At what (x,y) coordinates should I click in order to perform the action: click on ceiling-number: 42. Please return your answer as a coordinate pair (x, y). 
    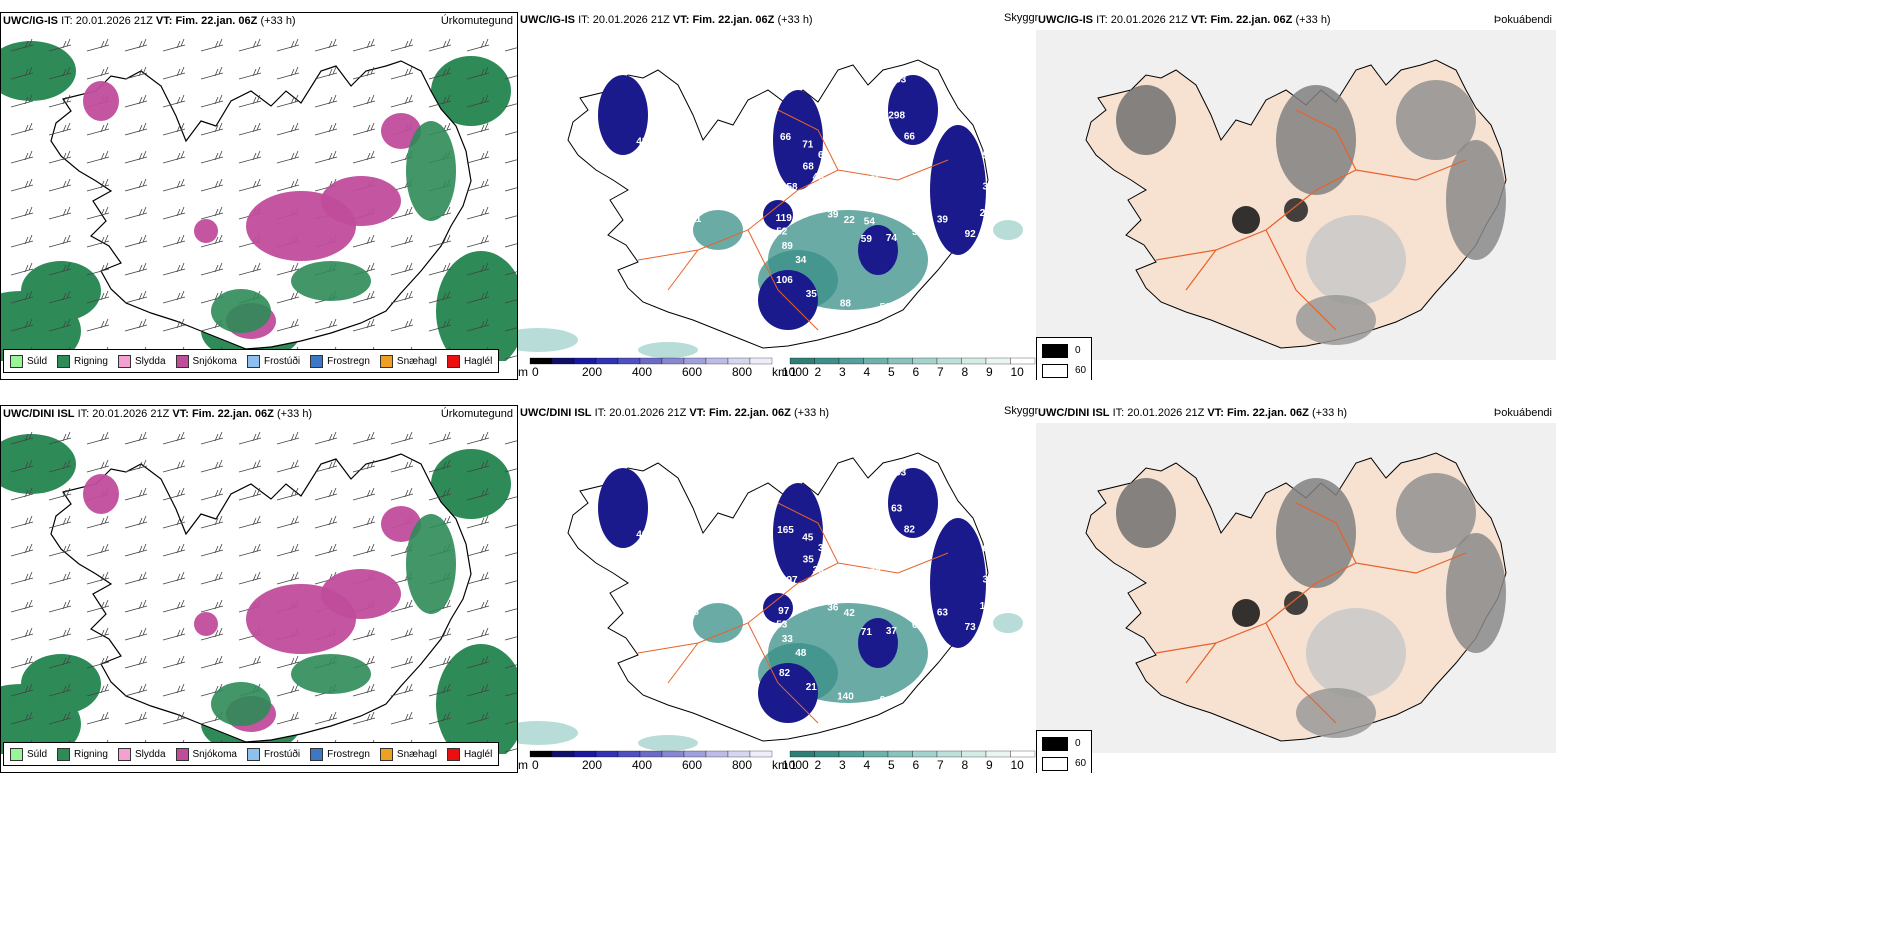
    Looking at the image, I should click on (850, 613).